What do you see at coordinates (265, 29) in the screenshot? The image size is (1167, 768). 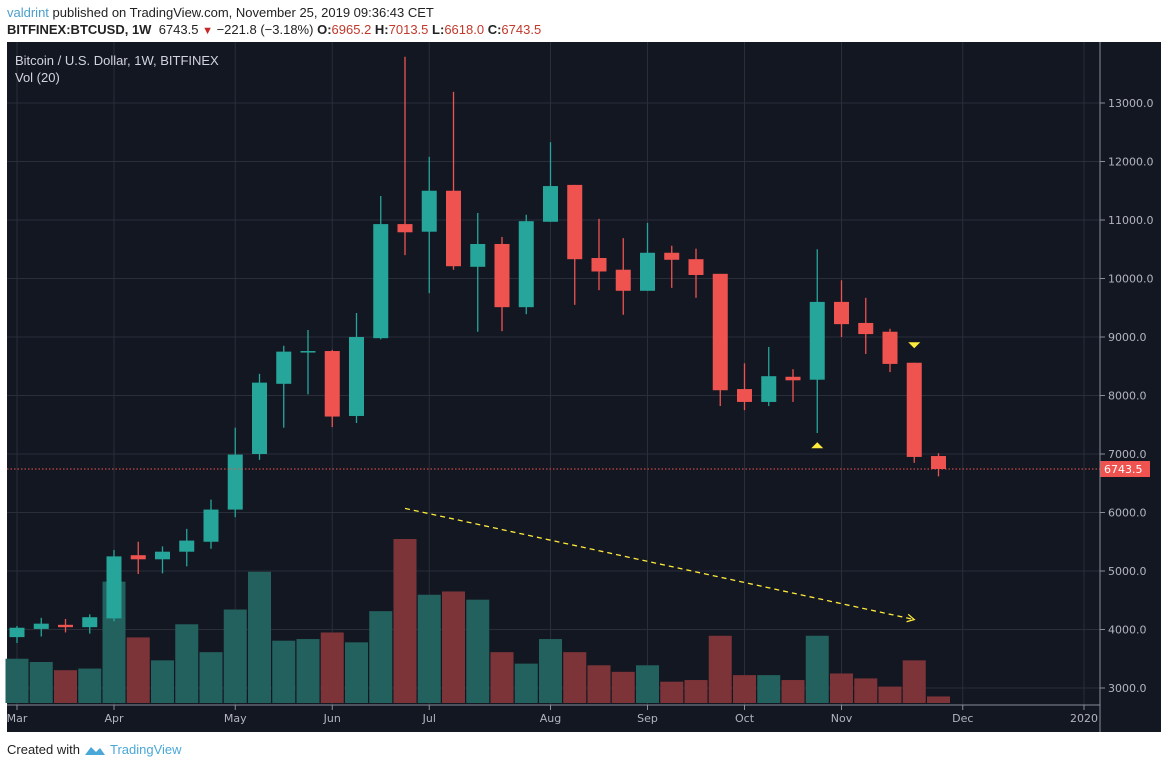 I see `price-change: −221.8 (−3.18%)` at bounding box center [265, 29].